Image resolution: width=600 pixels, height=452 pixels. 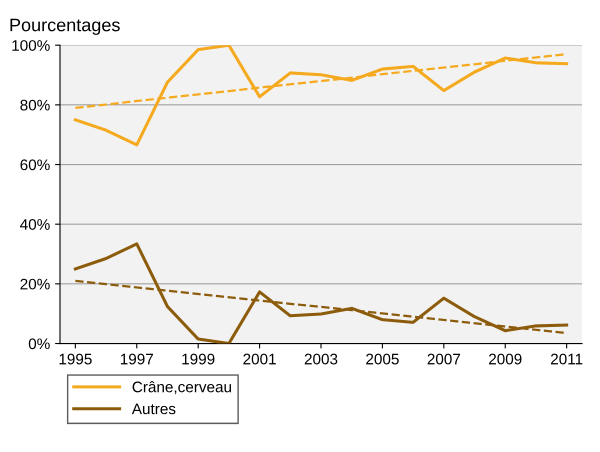 What do you see at coordinates (31, 45) in the screenshot?
I see `y-tick-label: 100%` at bounding box center [31, 45].